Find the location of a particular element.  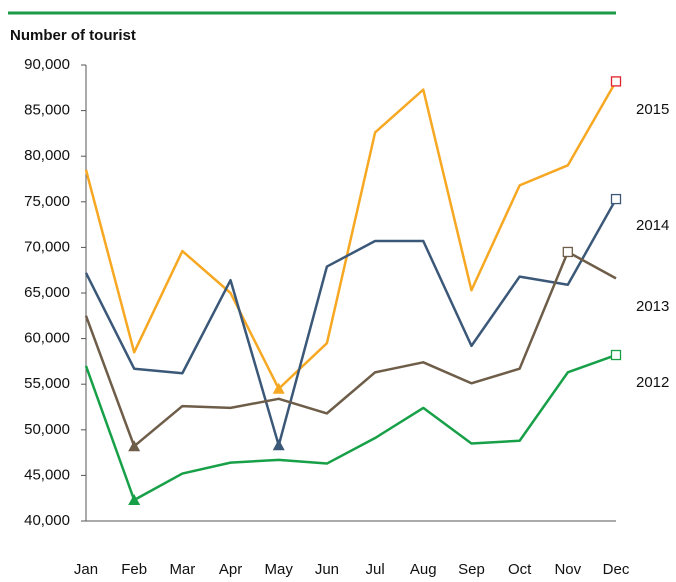

x-tick-label: Mar is located at coordinates (182, 569).